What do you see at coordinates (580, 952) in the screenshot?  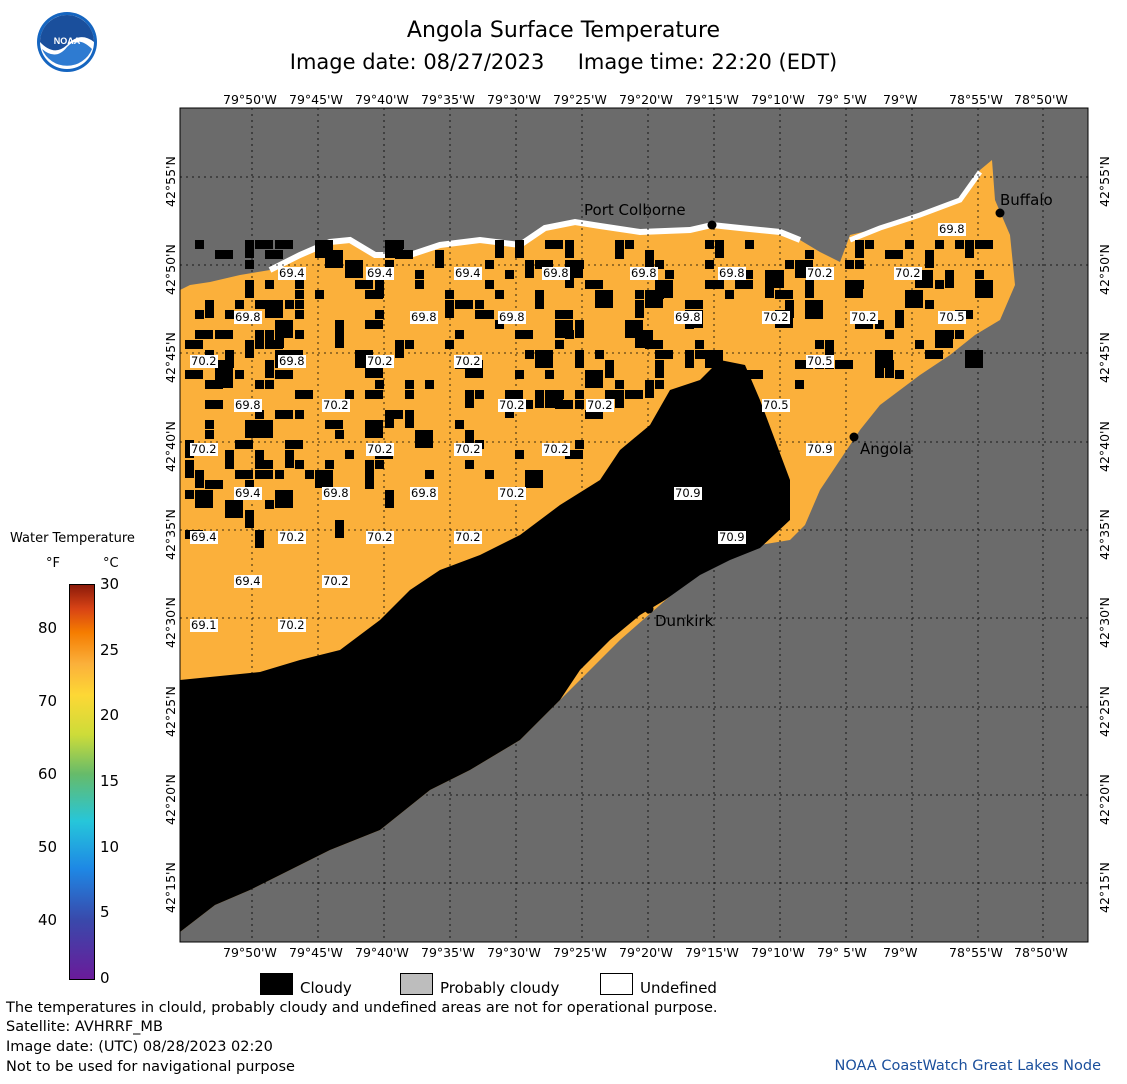 I see `lon-tick-bottom: 79°25'W` at bounding box center [580, 952].